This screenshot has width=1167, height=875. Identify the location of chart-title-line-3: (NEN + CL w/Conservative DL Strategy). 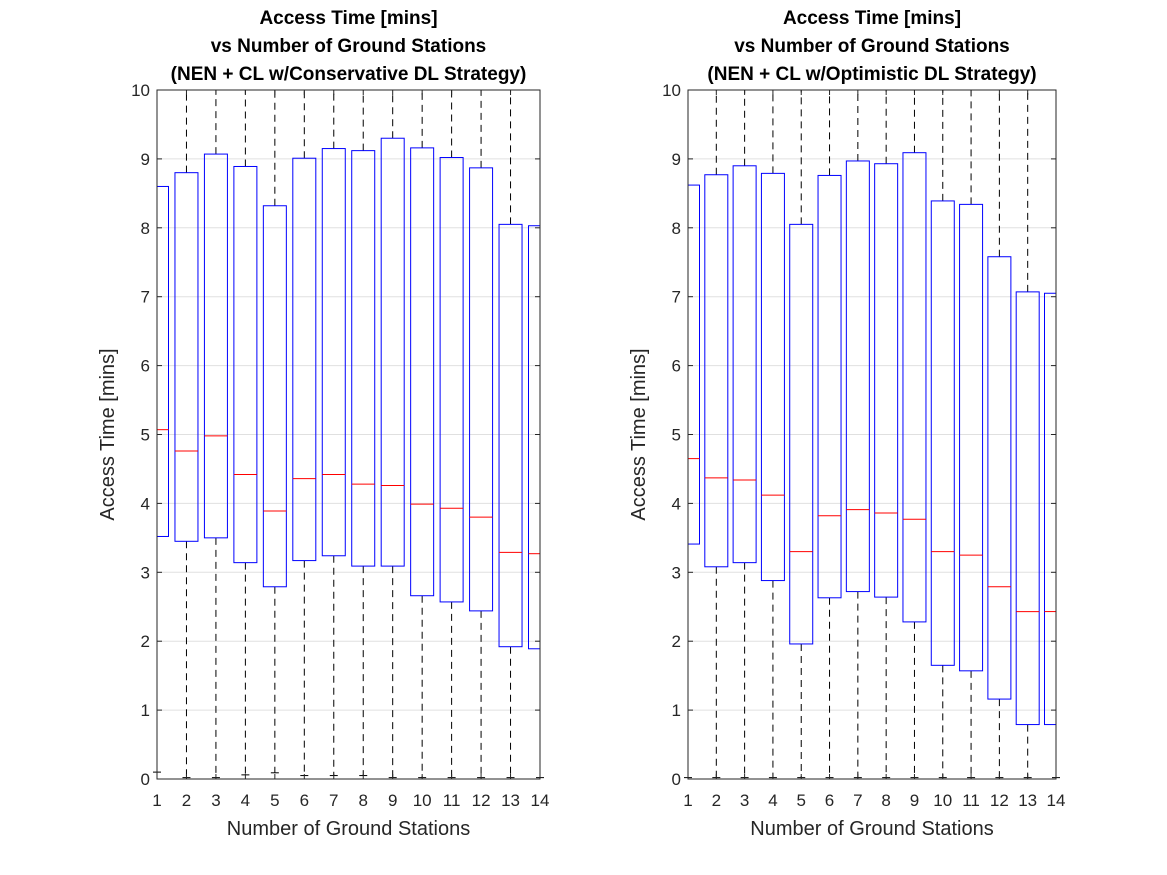
(349, 74).